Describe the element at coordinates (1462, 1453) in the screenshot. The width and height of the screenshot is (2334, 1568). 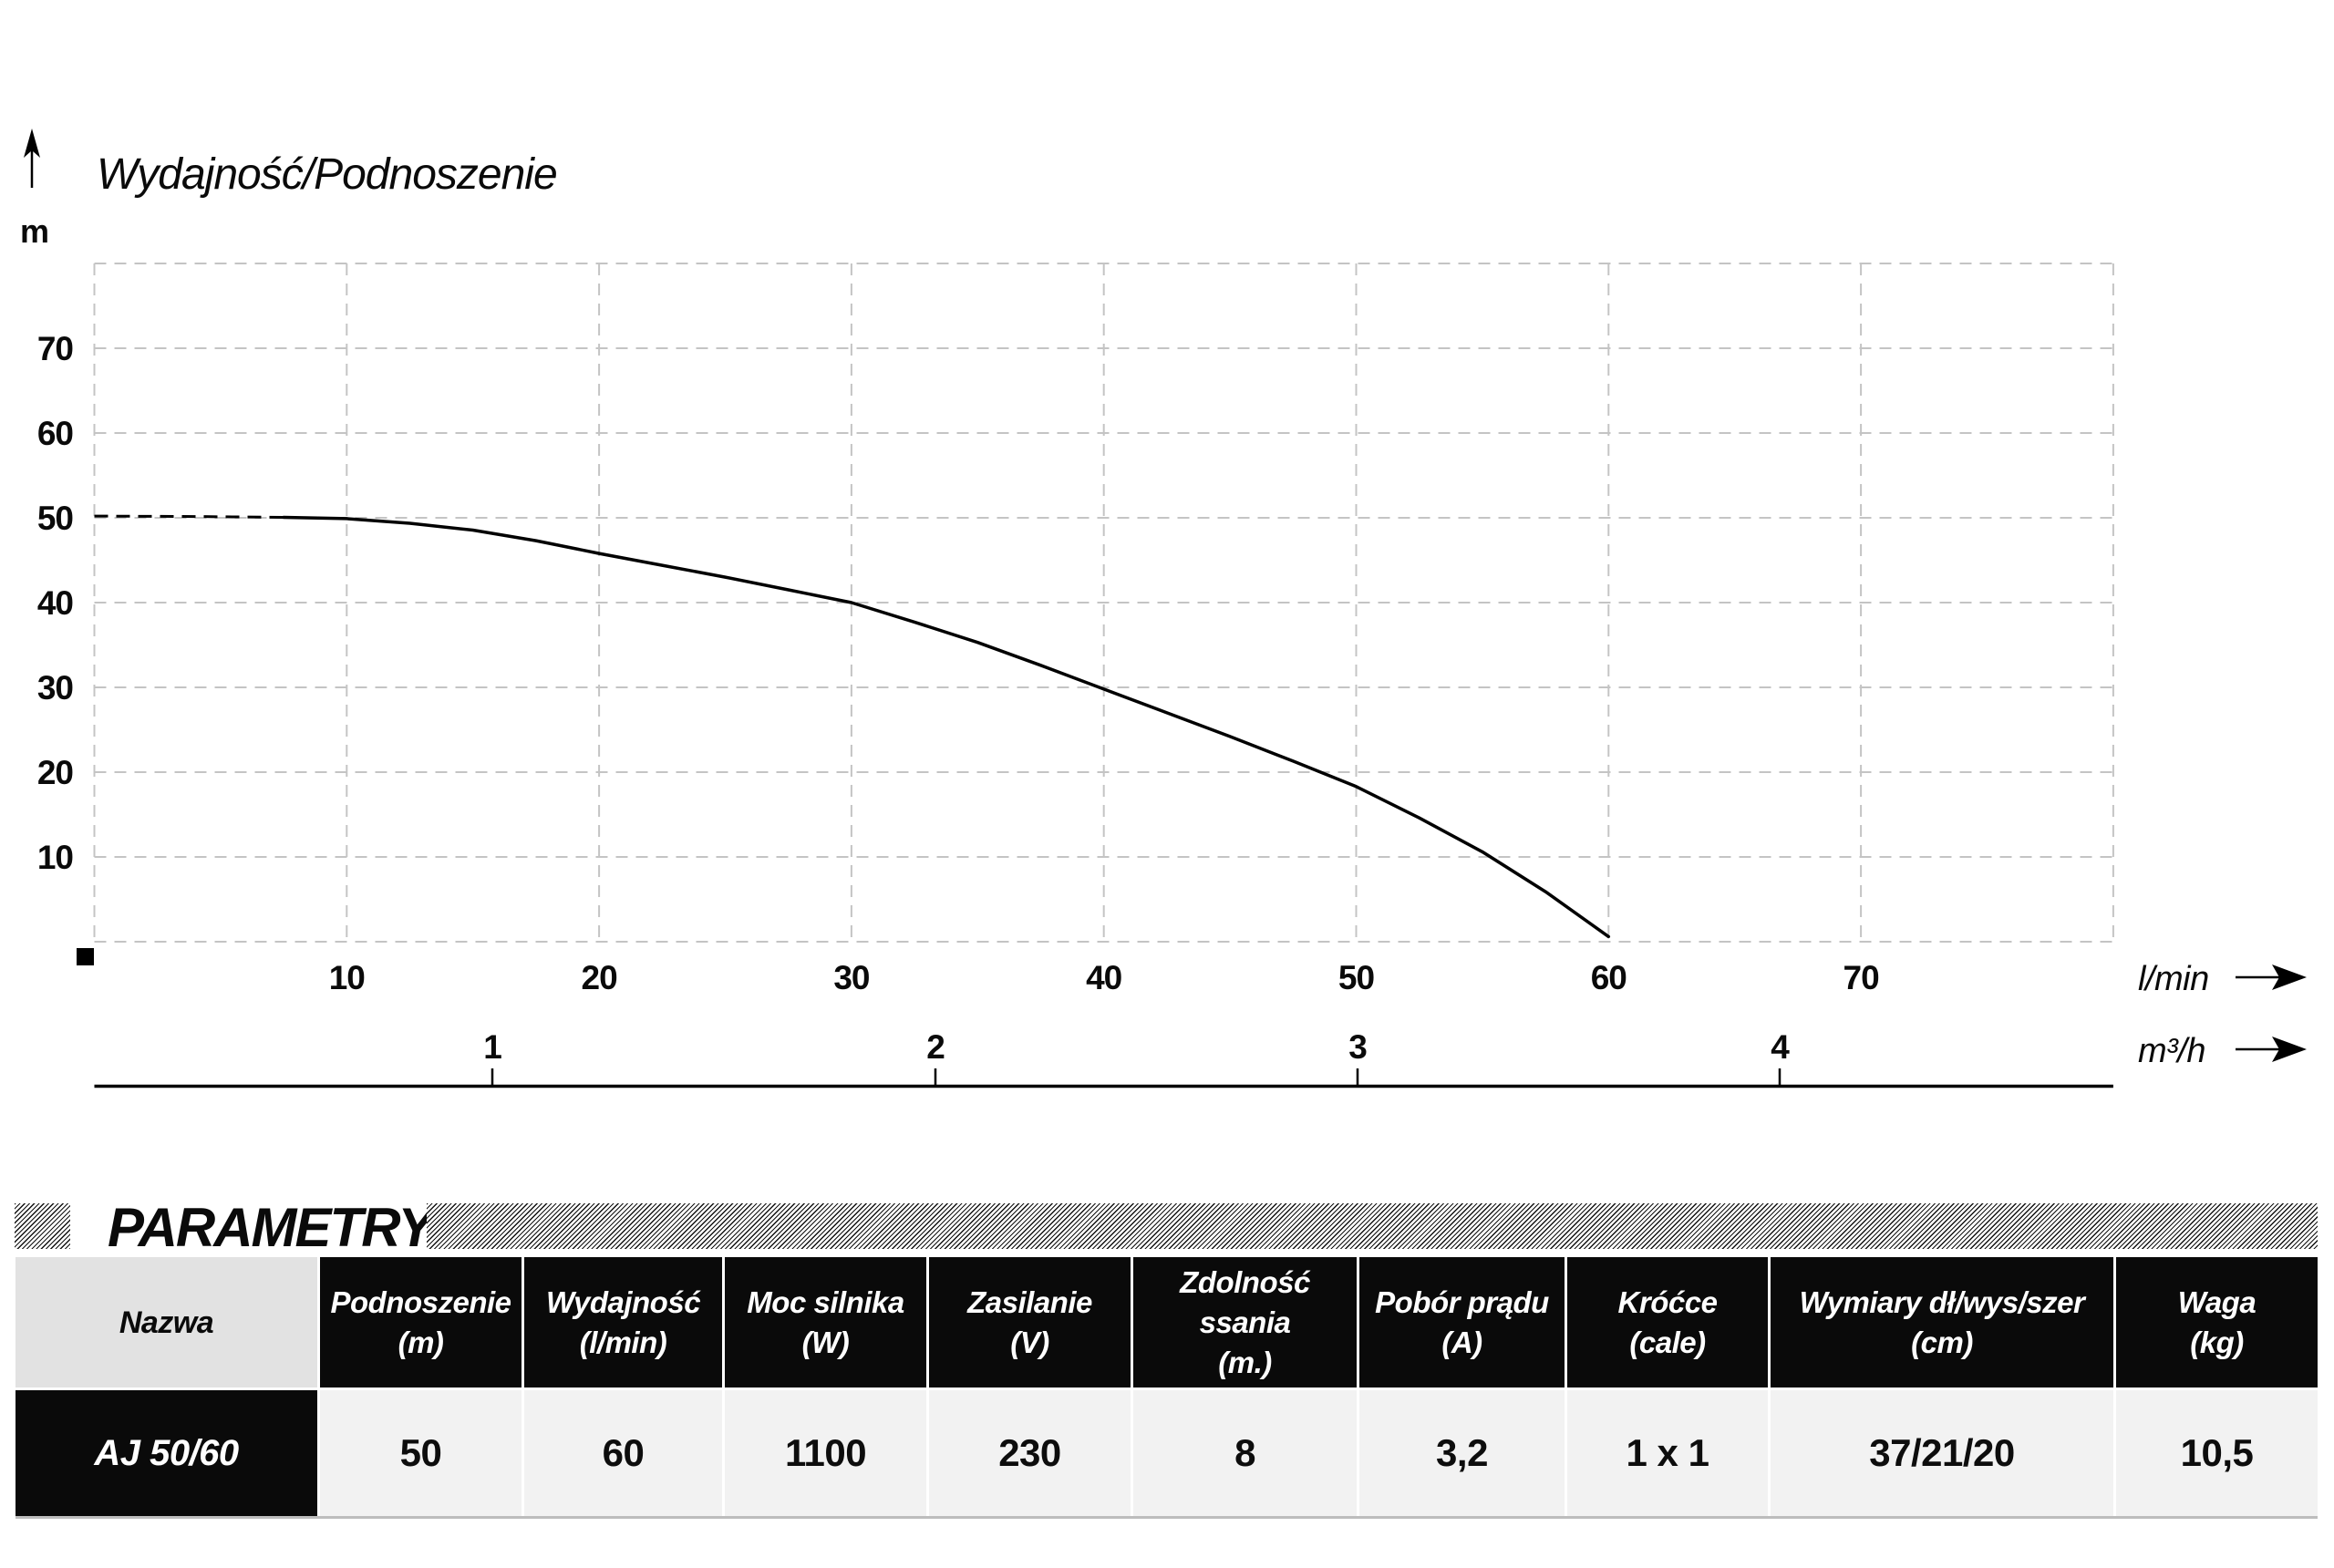
I see `value-pobor-pradu: 3,2` at that location.